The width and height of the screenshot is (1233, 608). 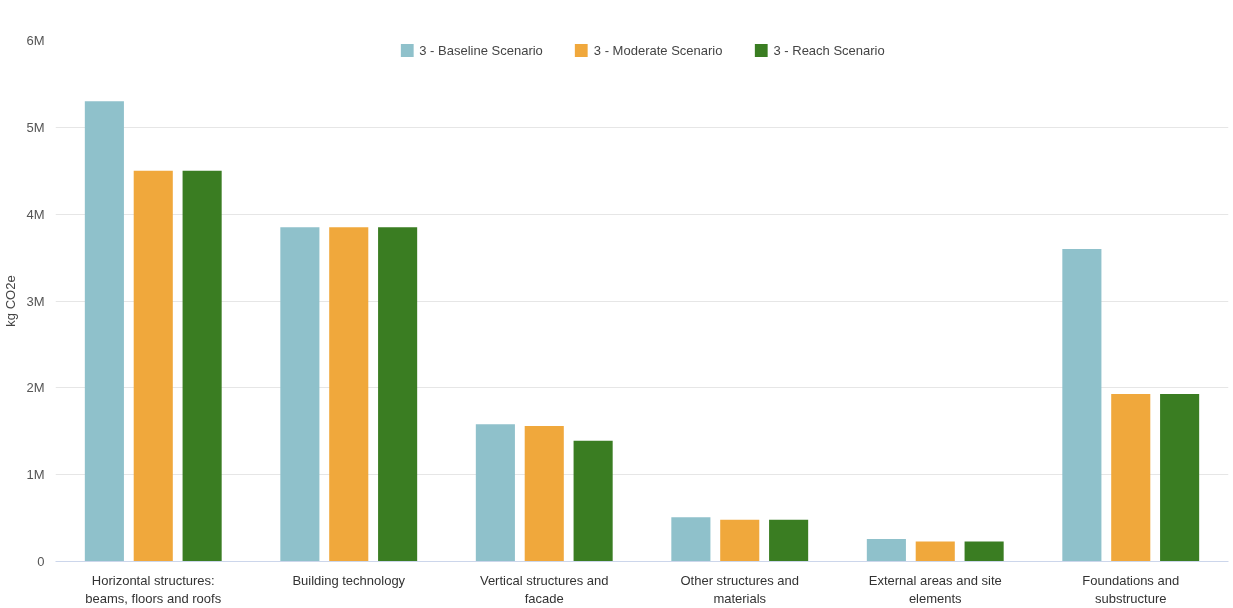 What do you see at coordinates (35, 214) in the screenshot?
I see `y-tick-label: 4M` at bounding box center [35, 214].